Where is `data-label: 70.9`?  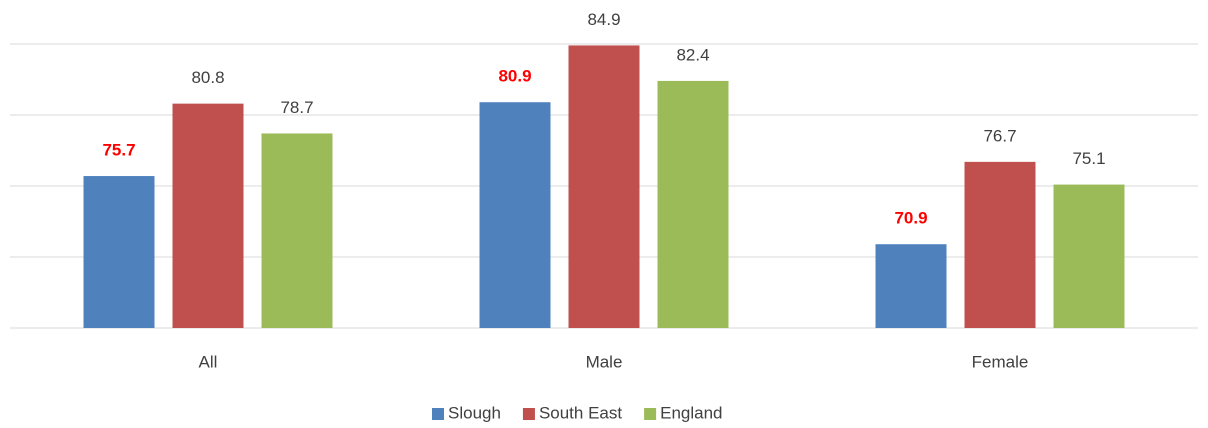
data-label: 70.9 is located at coordinates (910, 218).